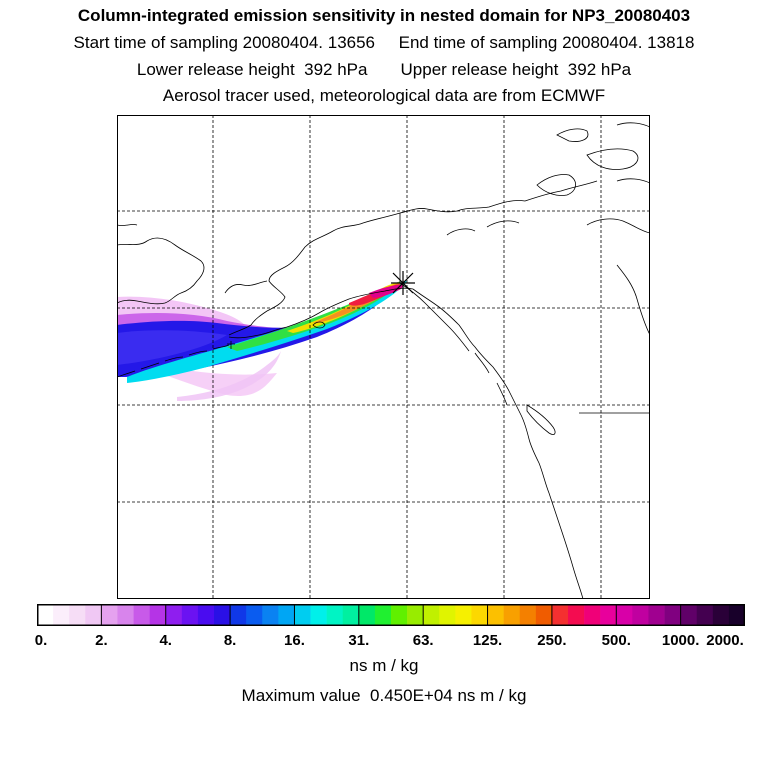  I want to click on colorbar-tick-label: 2000., so click(725, 640).